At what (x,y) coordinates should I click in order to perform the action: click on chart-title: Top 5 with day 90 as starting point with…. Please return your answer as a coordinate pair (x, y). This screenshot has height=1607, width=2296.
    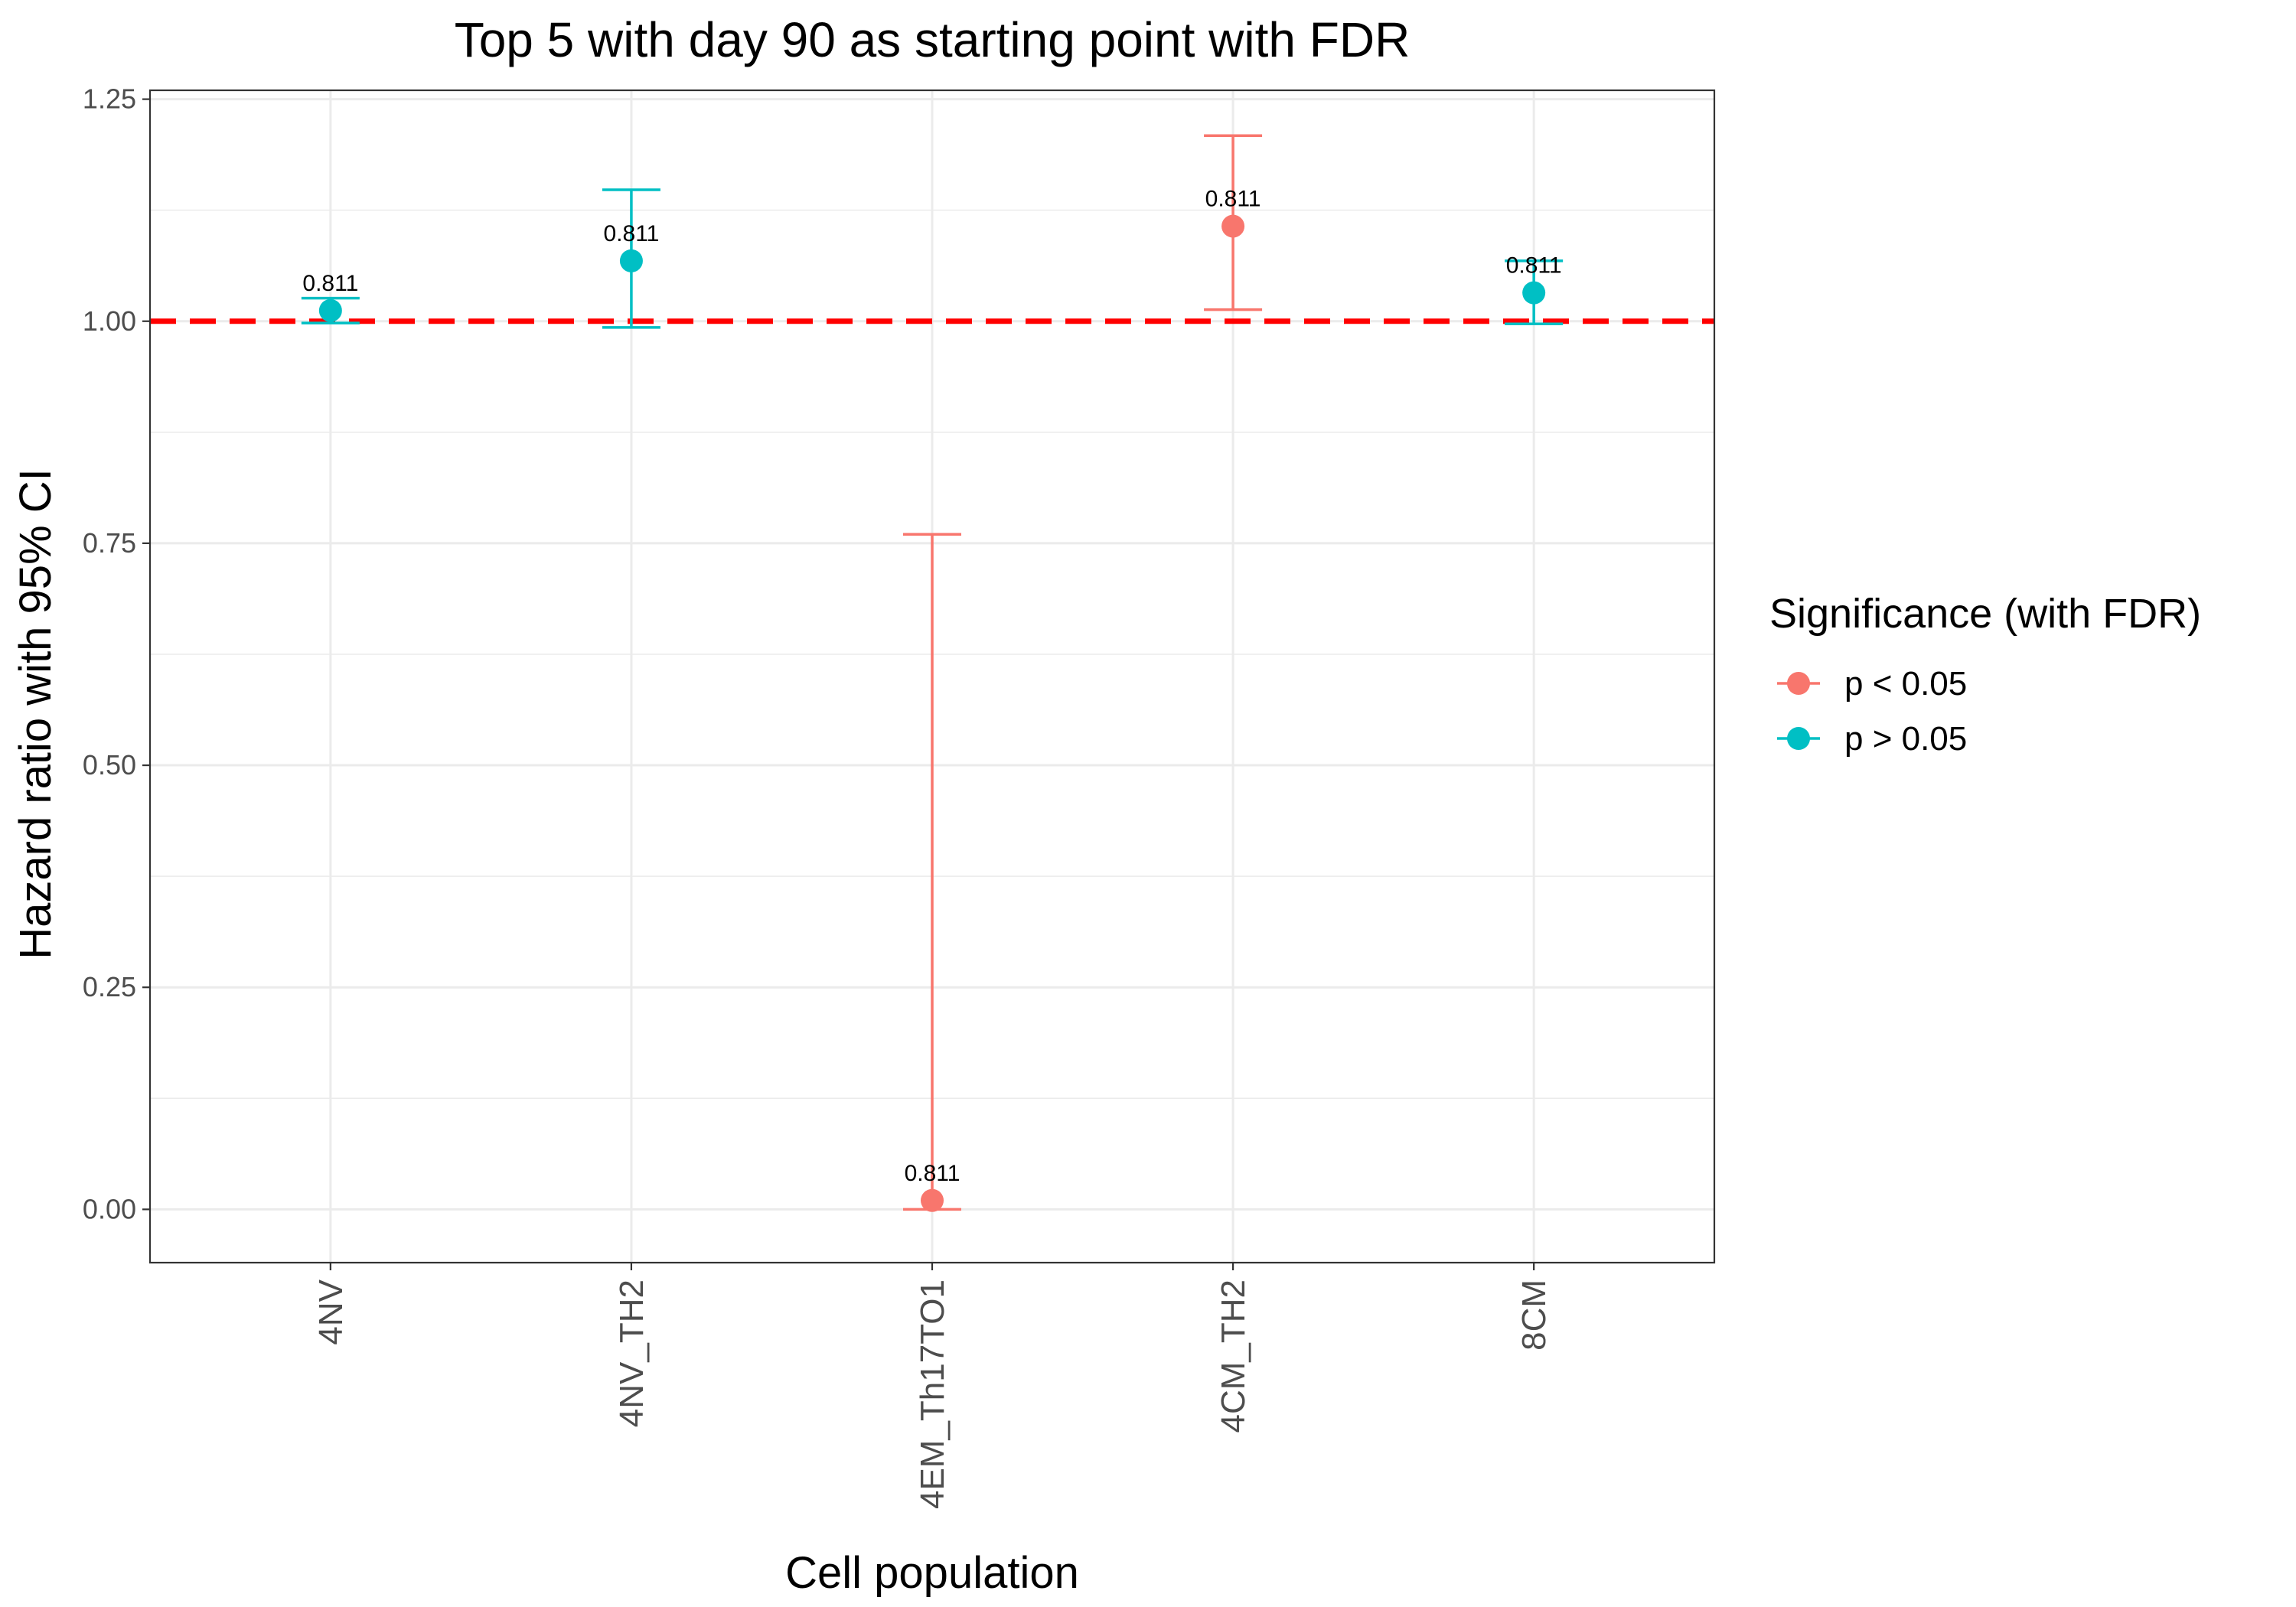
    Looking at the image, I should click on (933, 39).